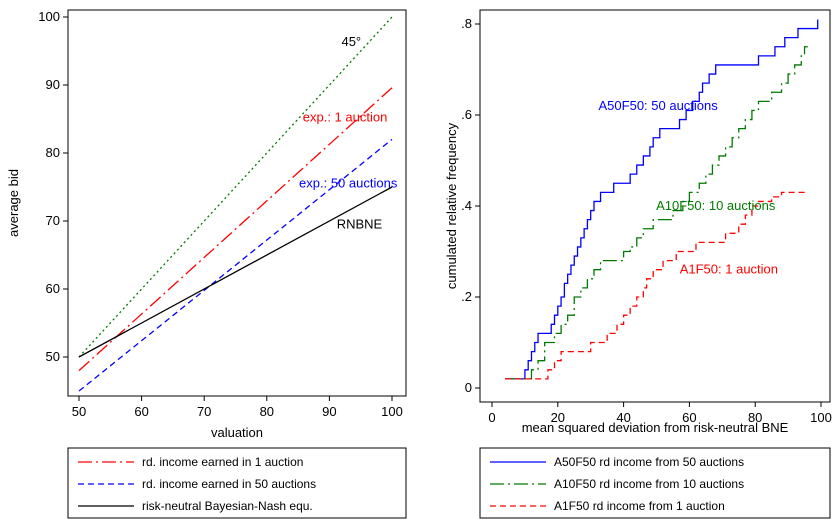 This screenshot has height=519, width=834. I want to click on legend-frame, so click(655, 483).